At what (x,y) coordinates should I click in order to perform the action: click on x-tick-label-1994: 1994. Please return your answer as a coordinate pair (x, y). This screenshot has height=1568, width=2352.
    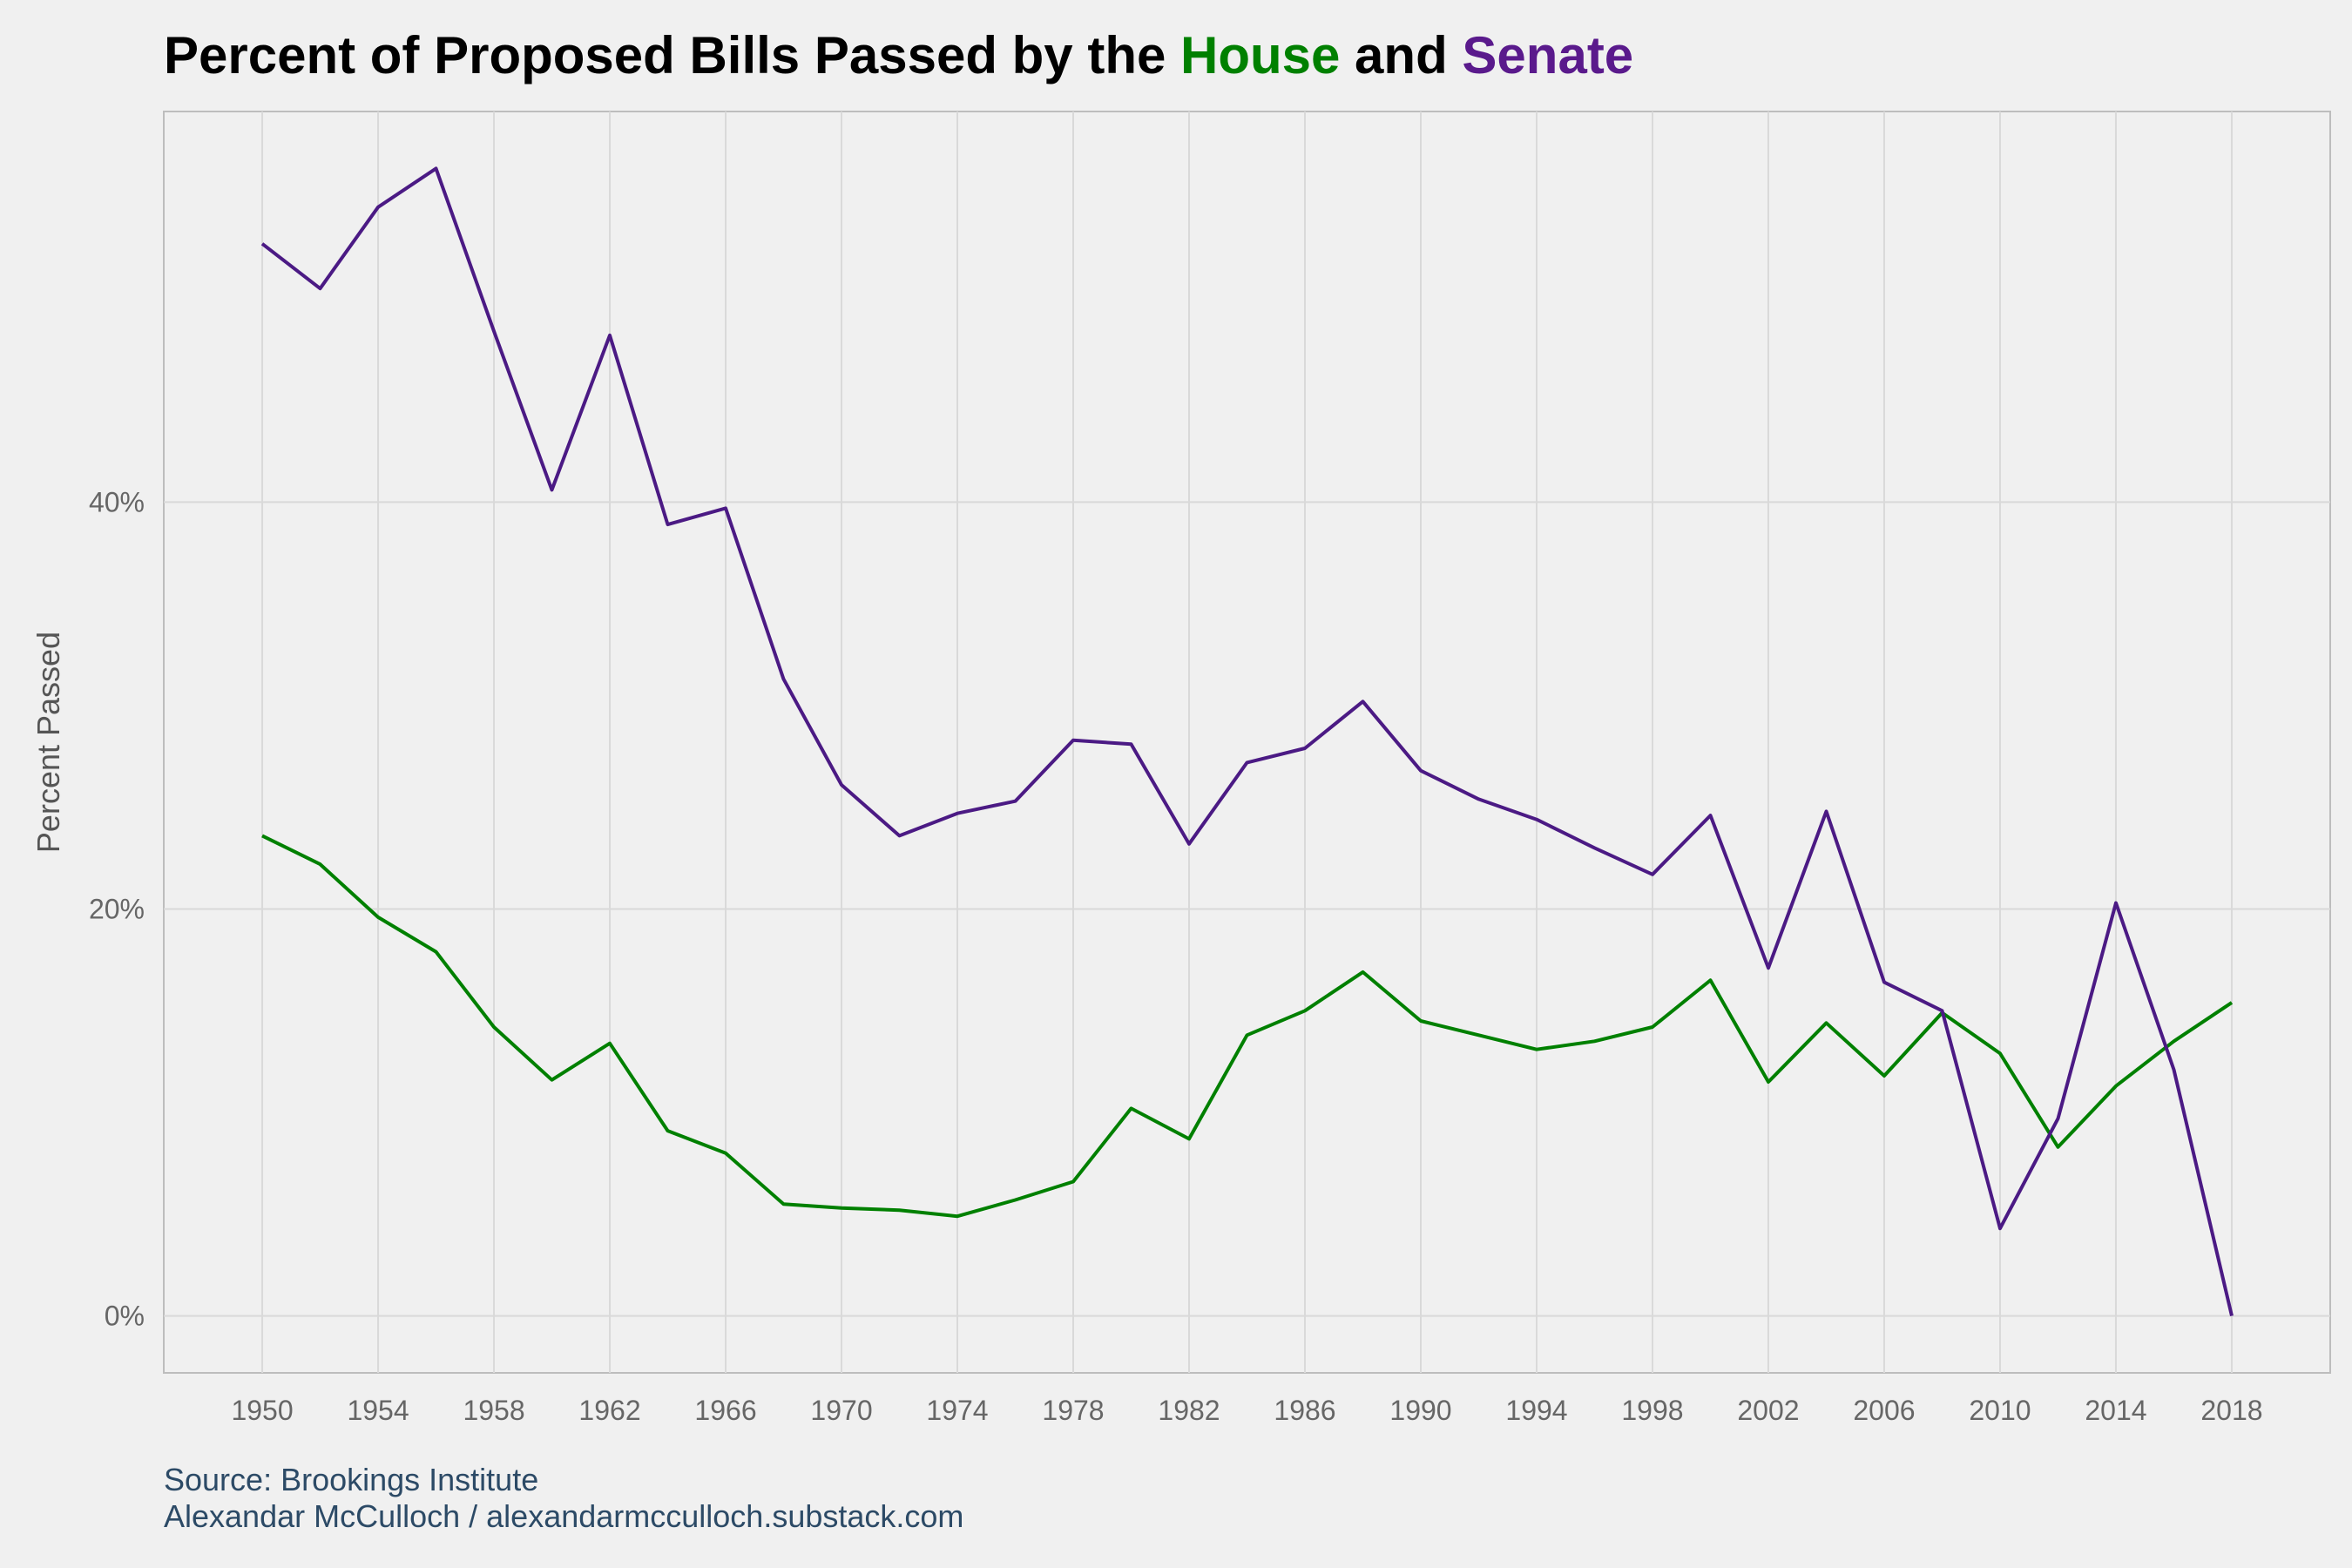
    Looking at the image, I should click on (1536, 1410).